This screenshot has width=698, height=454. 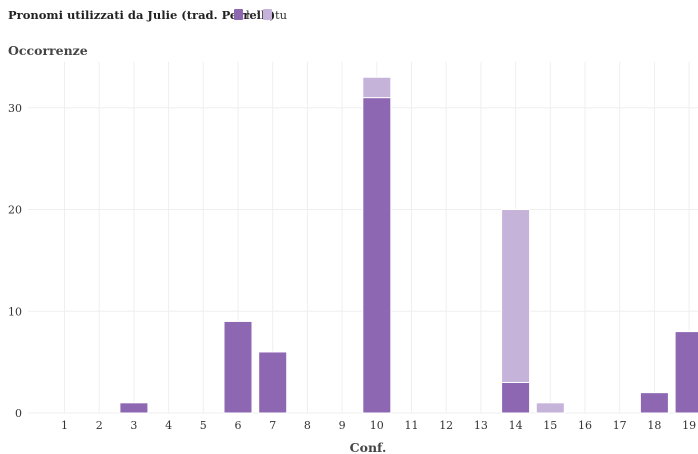 I want to click on y-tick-label: 30, so click(x=15, y=108).